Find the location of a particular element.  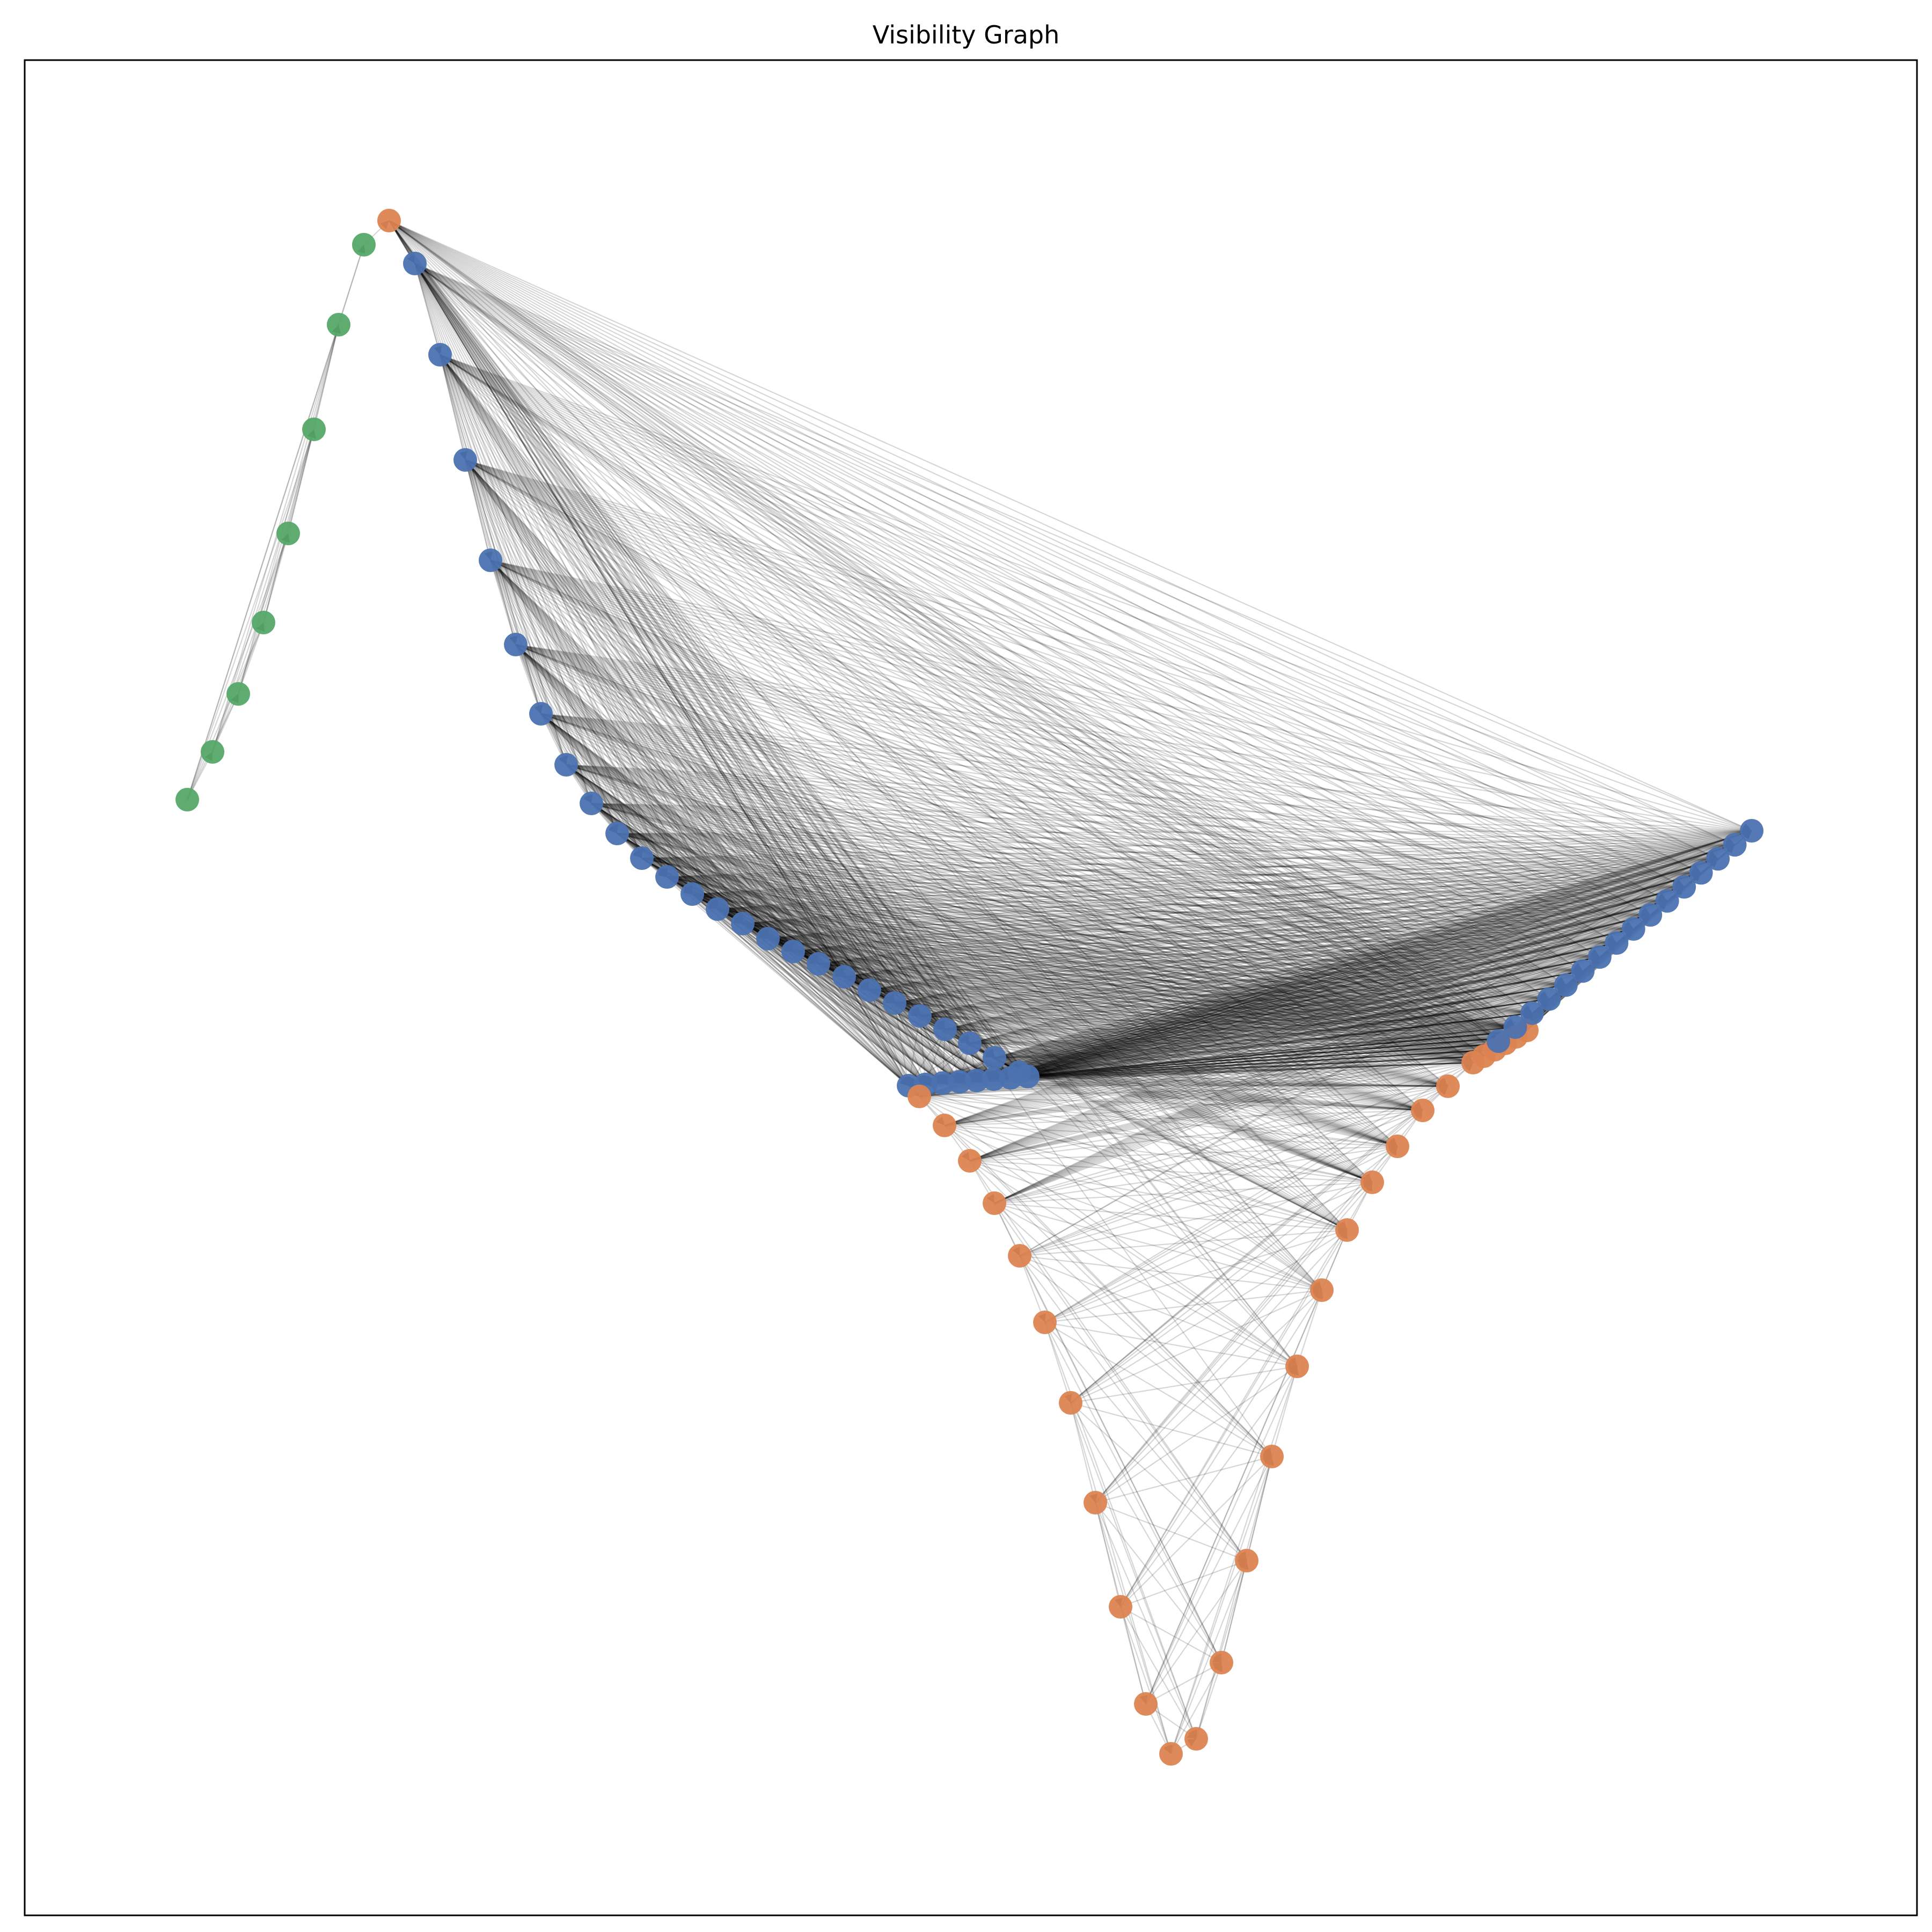

graph-title: Visibility Graph is located at coordinates (966, 34).